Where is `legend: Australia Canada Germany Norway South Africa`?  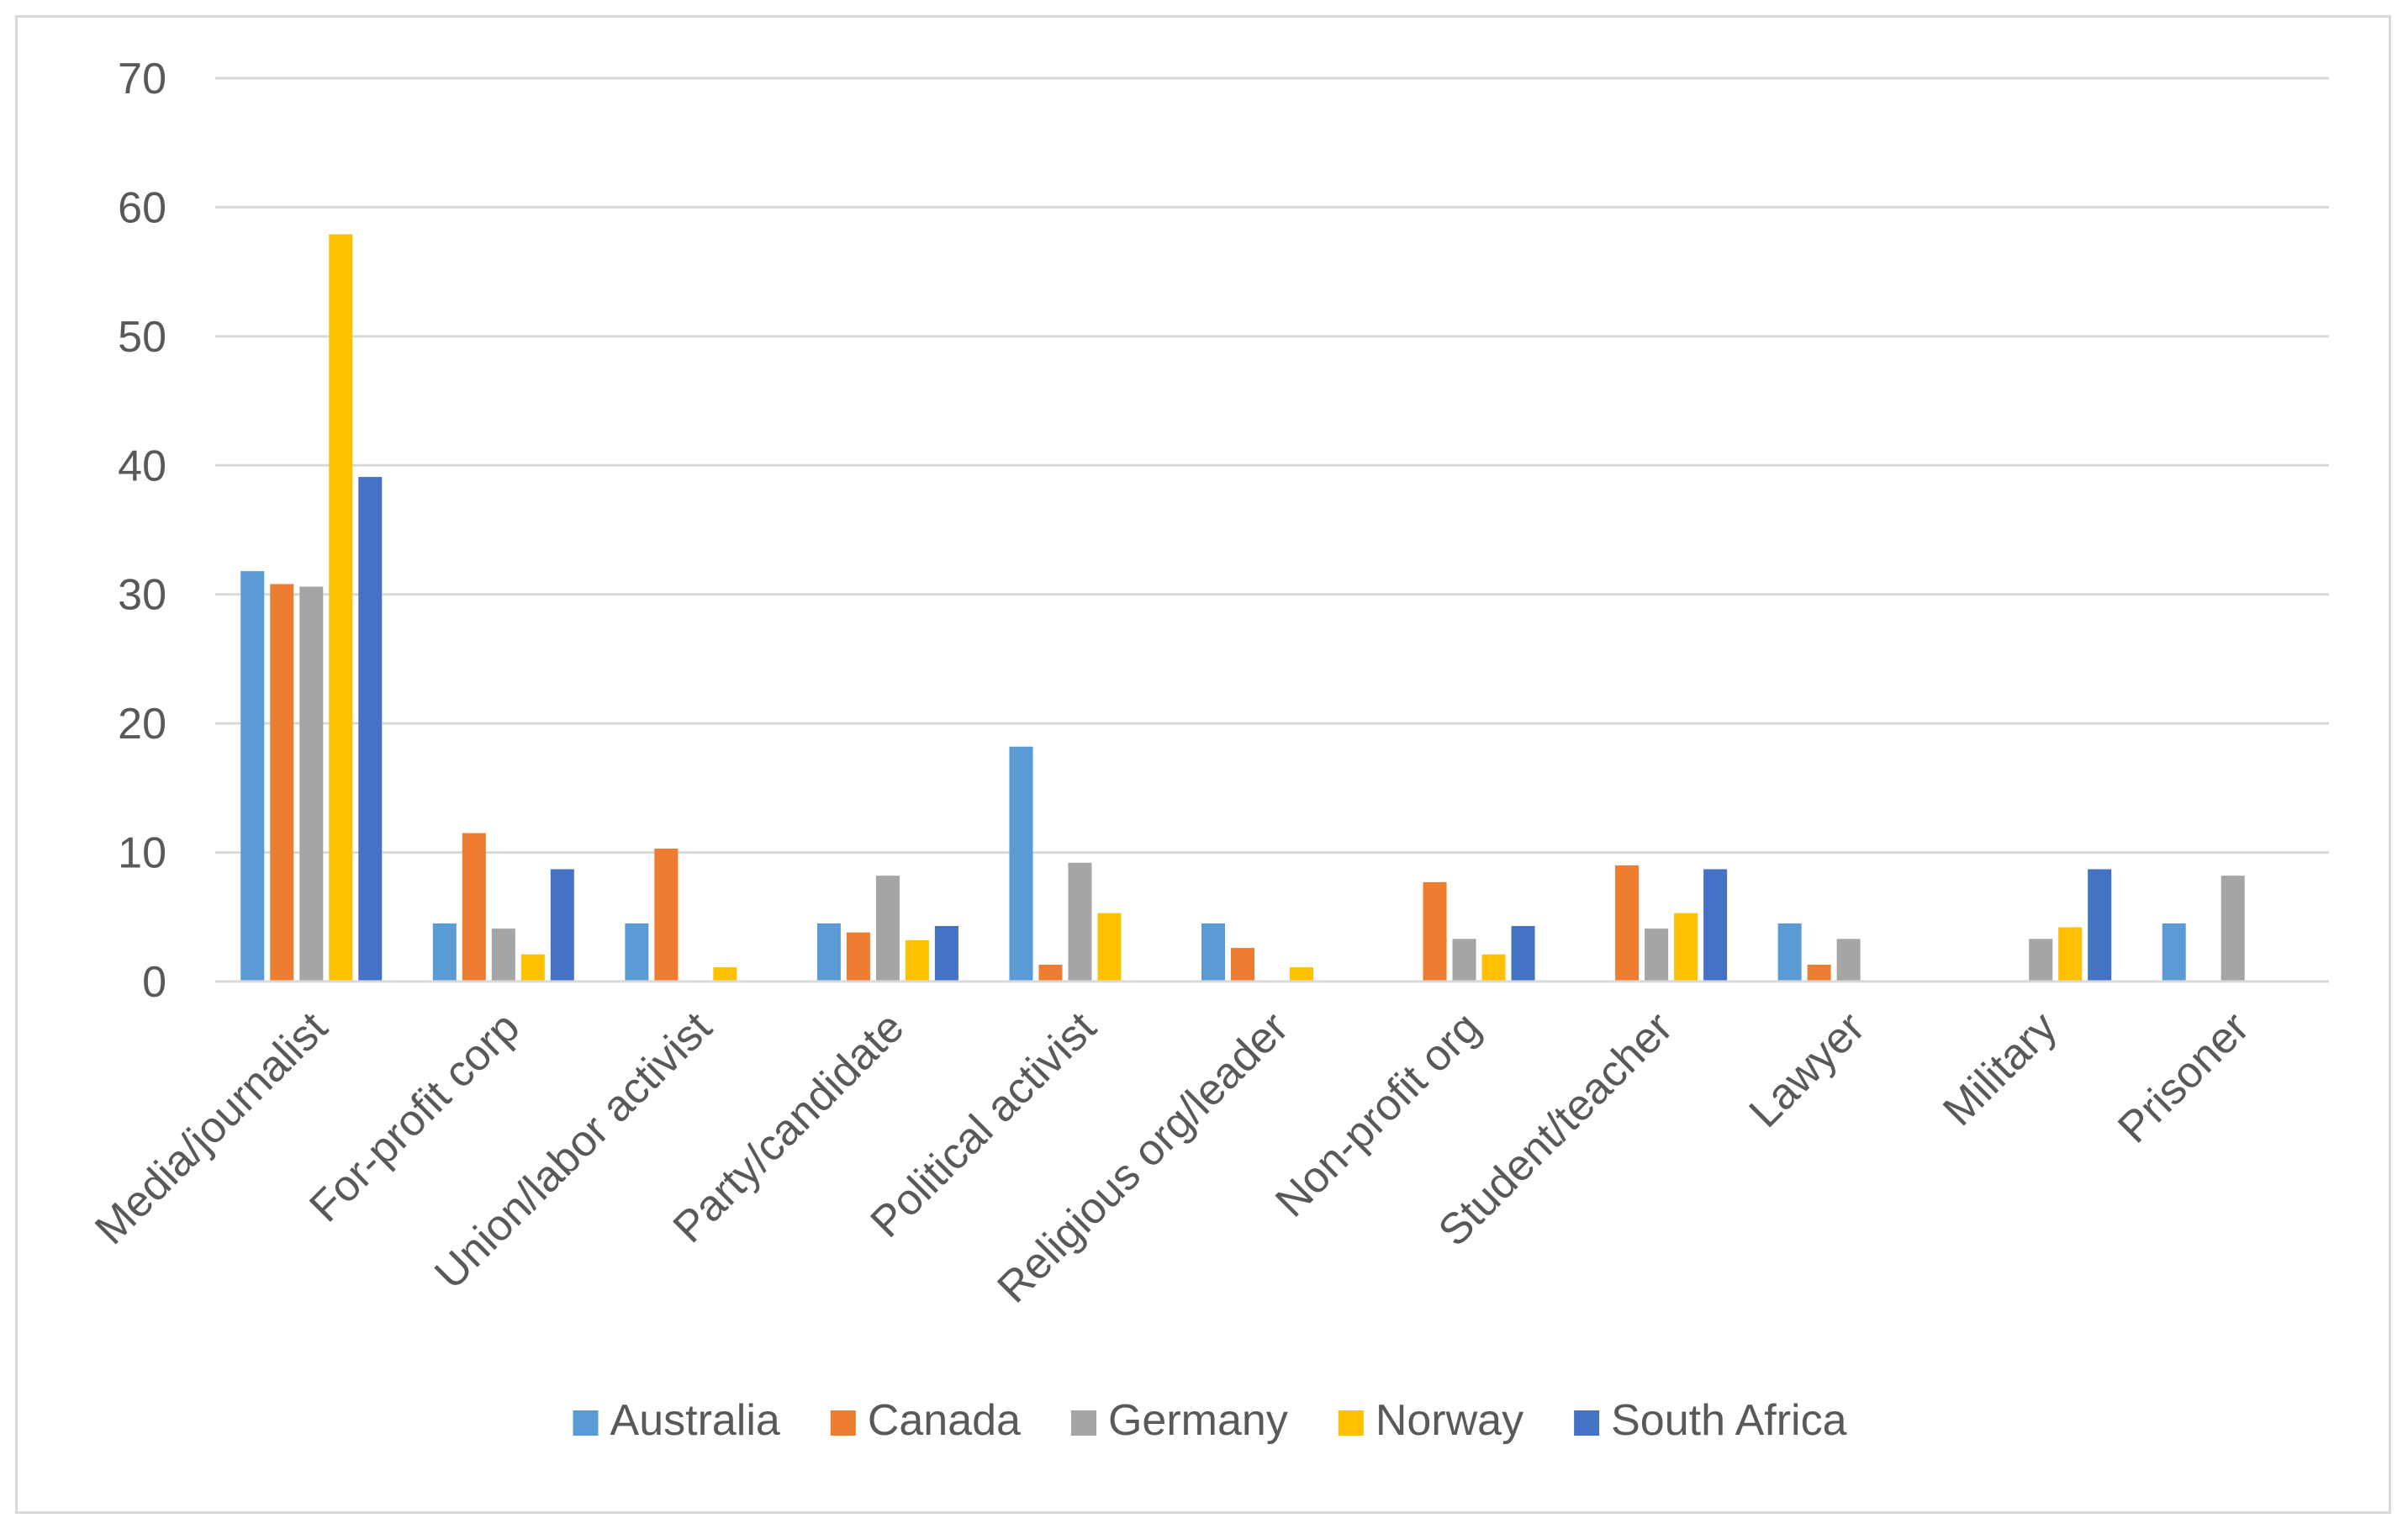
legend: Australia Canada Germany Norway South Africa is located at coordinates (1210, 1420).